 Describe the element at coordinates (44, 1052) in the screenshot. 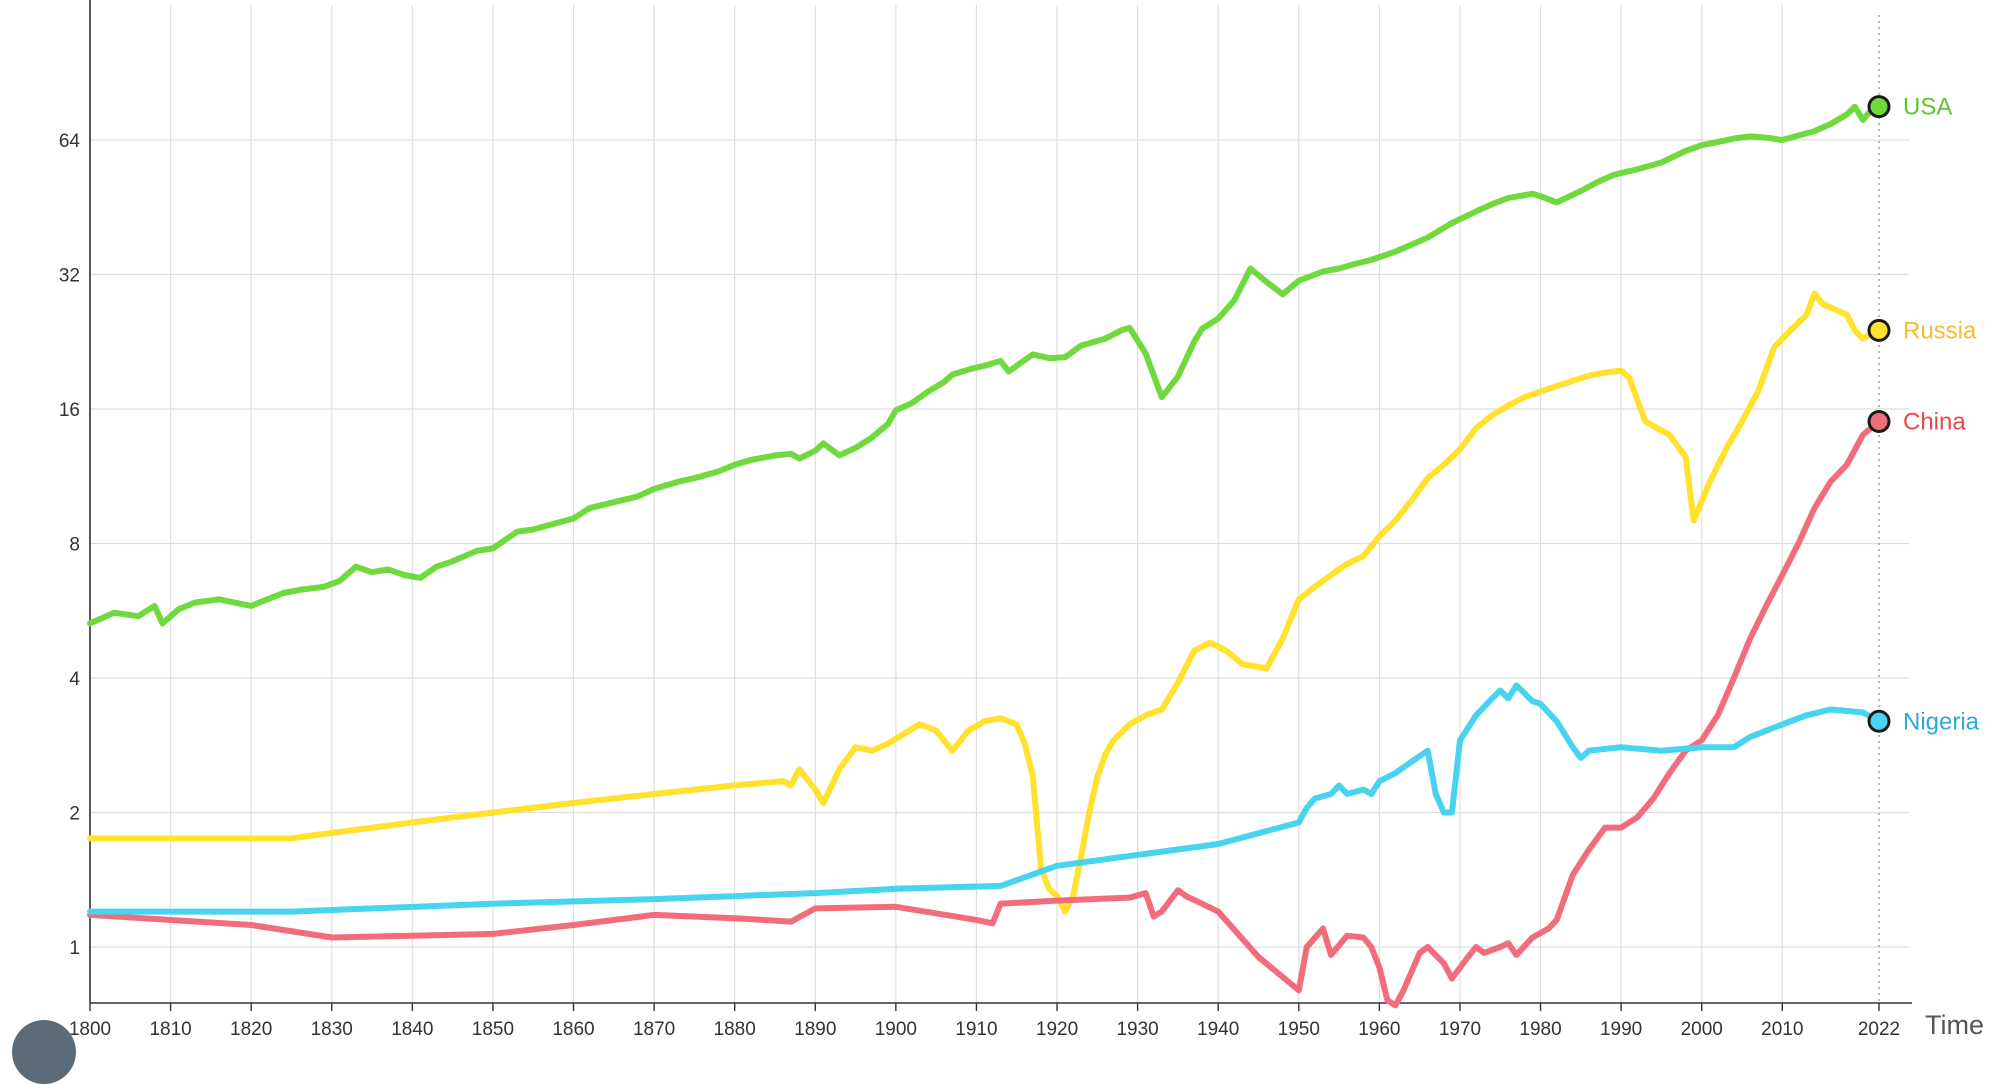

I see `avatar-button` at that location.